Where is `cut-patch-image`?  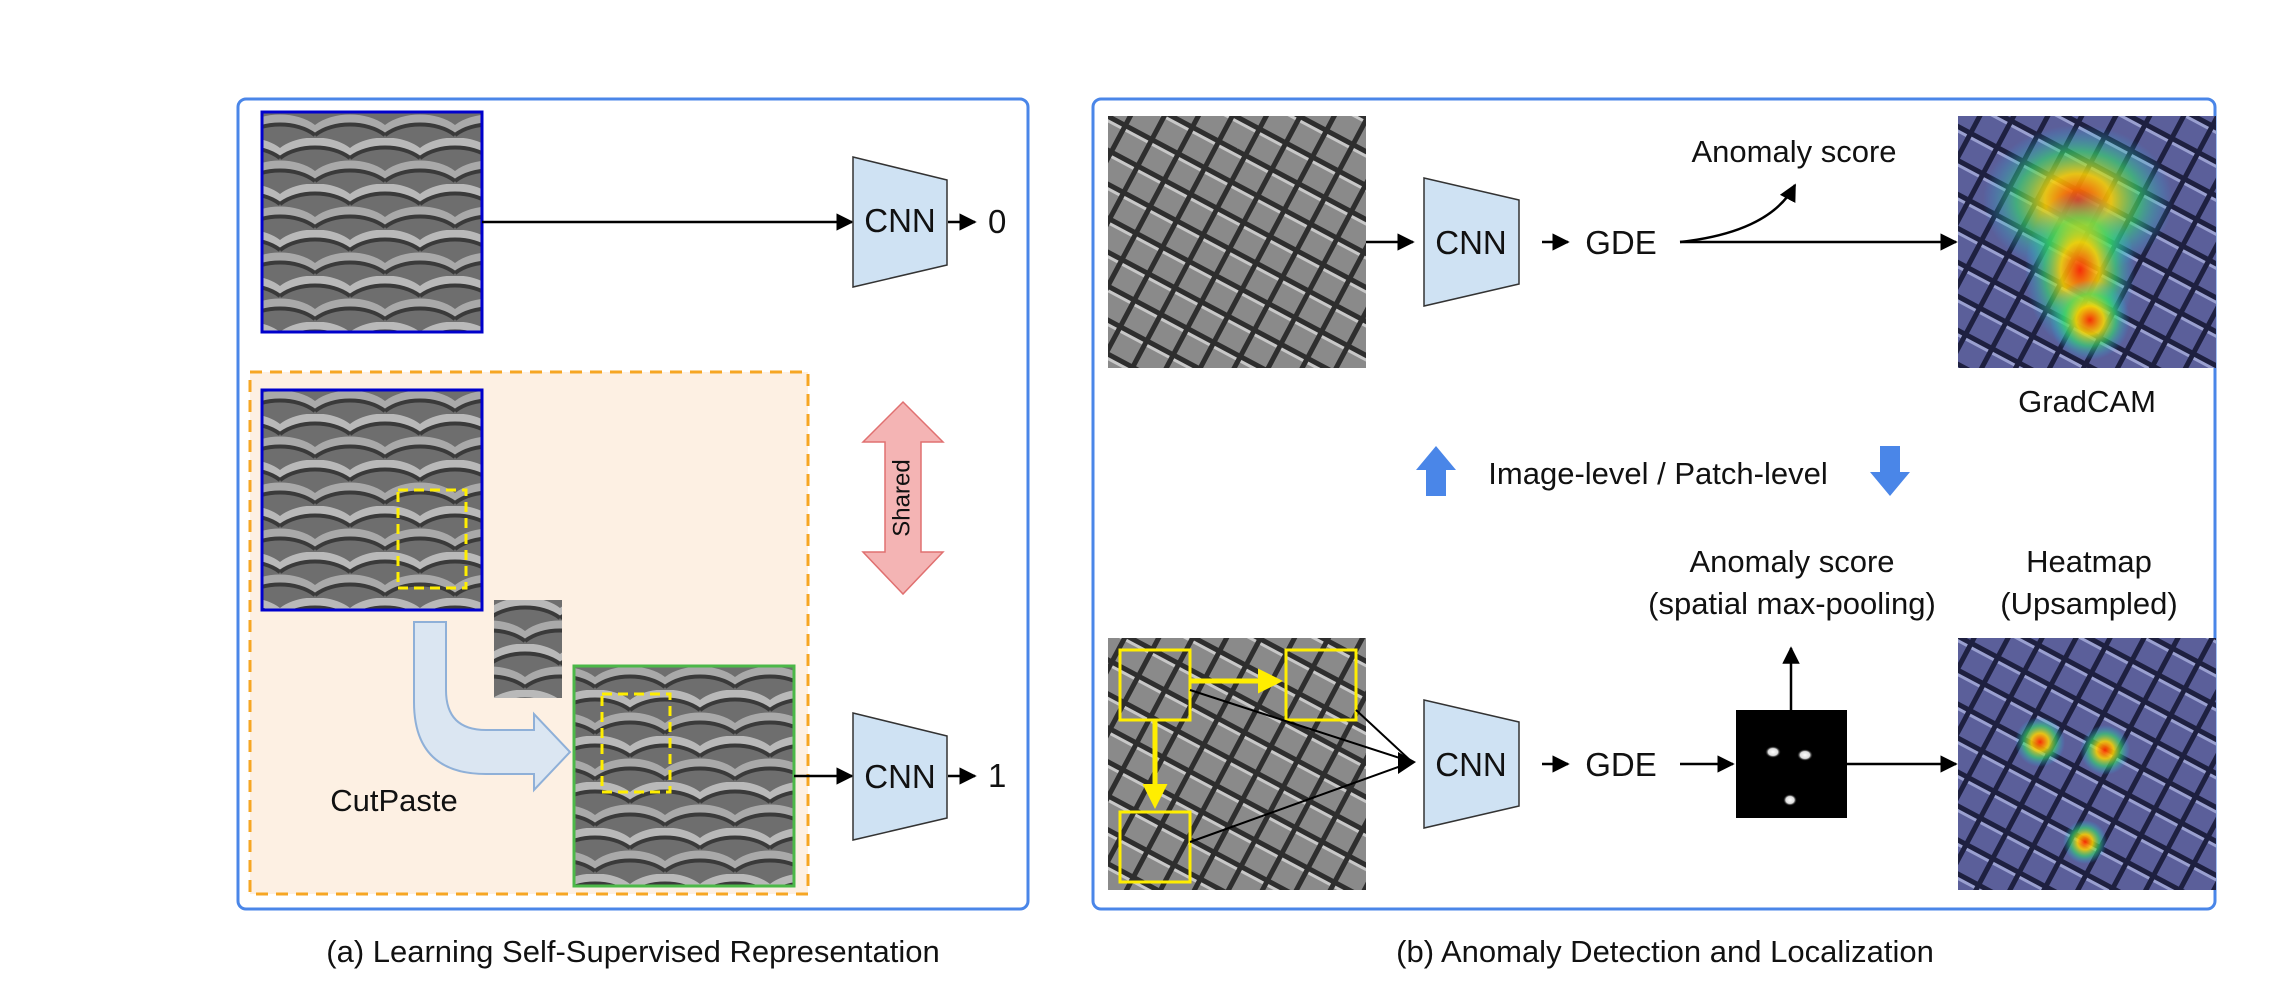
cut-patch-image is located at coordinates (528, 649).